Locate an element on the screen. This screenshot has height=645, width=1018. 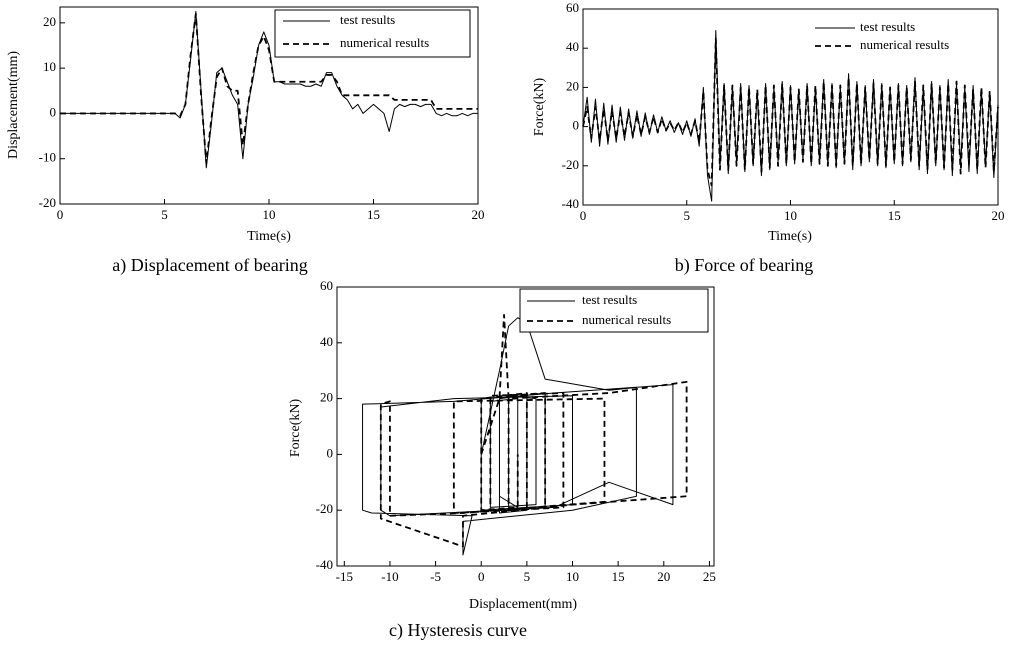
caption: c) Hysteresis curve is located at coordinates (458, 630).